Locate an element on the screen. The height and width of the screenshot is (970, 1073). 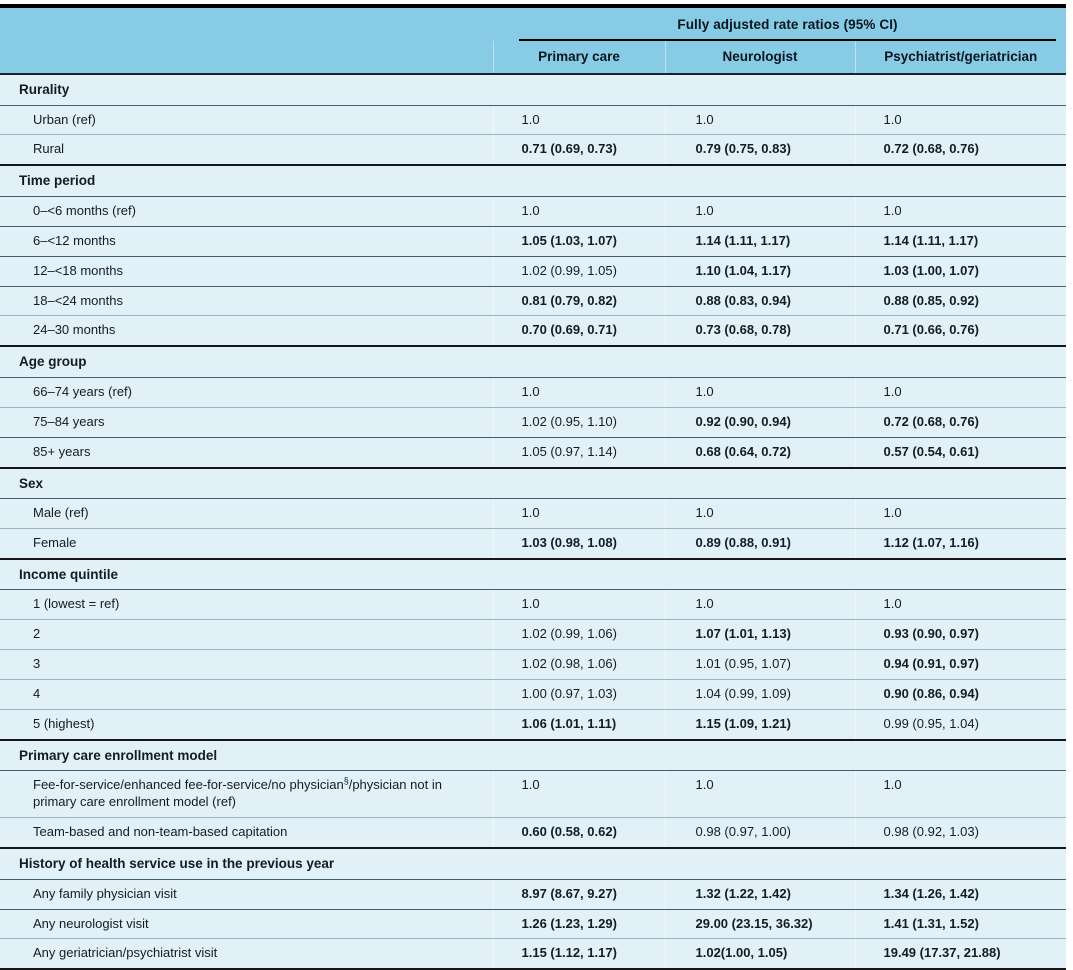
ratio-cell-neurologist: 0.68 (0.64, 0.72) is located at coordinates (759, 453).